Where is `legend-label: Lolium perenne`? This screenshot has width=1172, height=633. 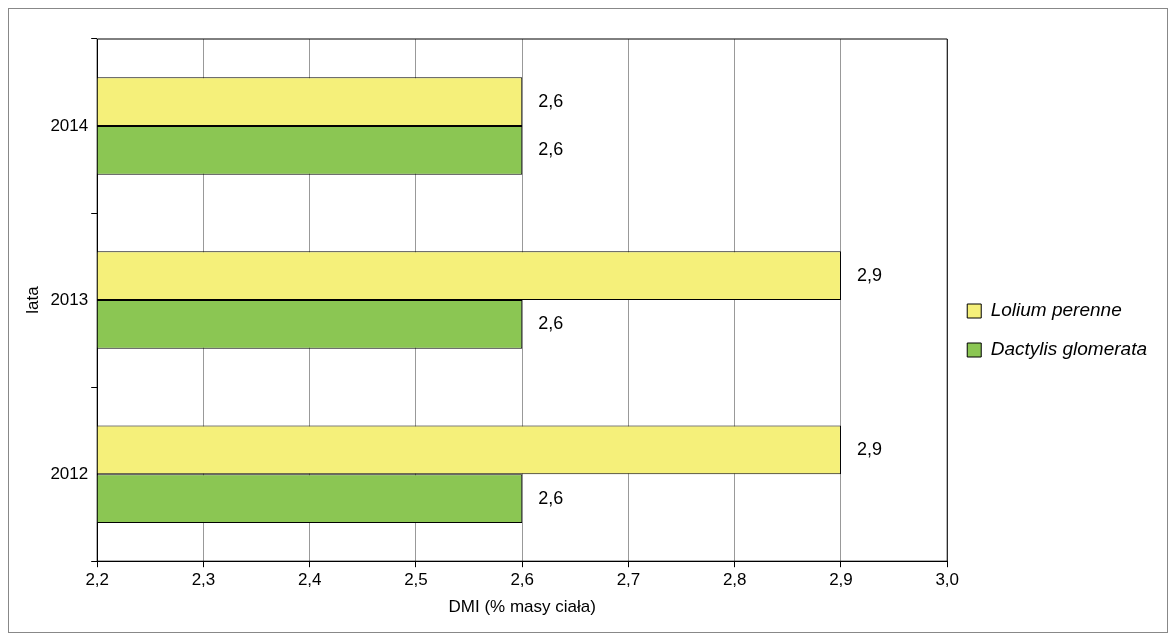 legend-label: Lolium perenne is located at coordinates (1056, 310).